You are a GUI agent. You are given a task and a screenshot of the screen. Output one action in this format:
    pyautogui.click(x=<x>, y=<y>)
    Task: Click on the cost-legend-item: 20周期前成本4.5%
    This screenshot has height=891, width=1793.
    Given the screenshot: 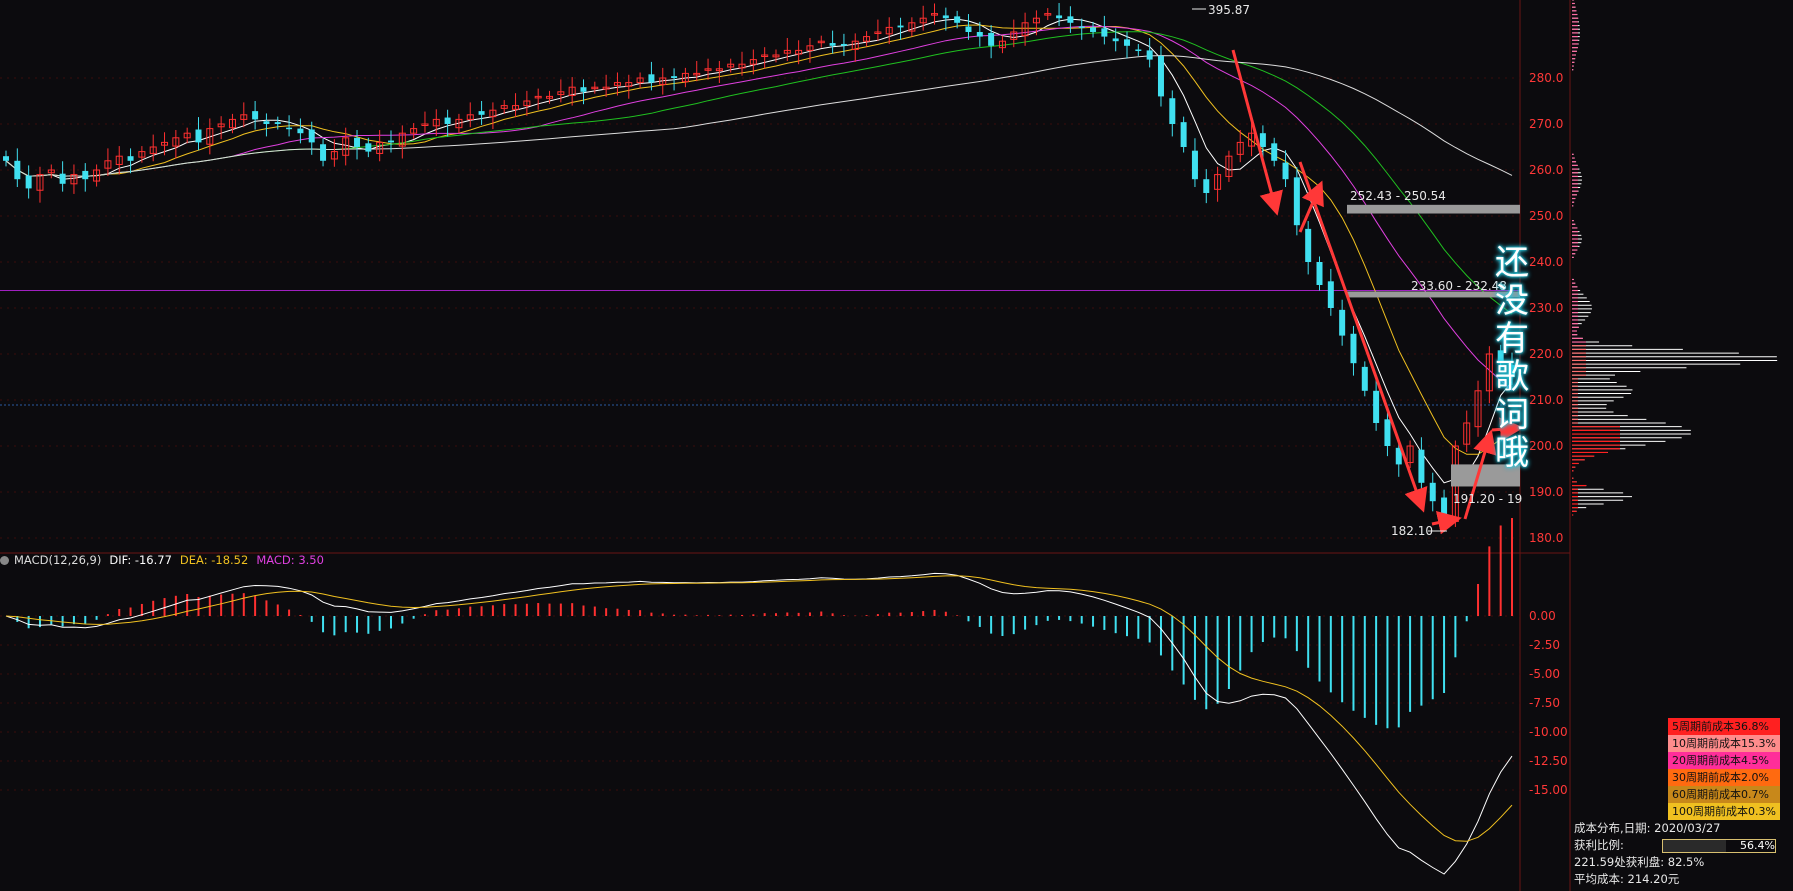 What is the action you would take?
    pyautogui.click(x=1724, y=760)
    